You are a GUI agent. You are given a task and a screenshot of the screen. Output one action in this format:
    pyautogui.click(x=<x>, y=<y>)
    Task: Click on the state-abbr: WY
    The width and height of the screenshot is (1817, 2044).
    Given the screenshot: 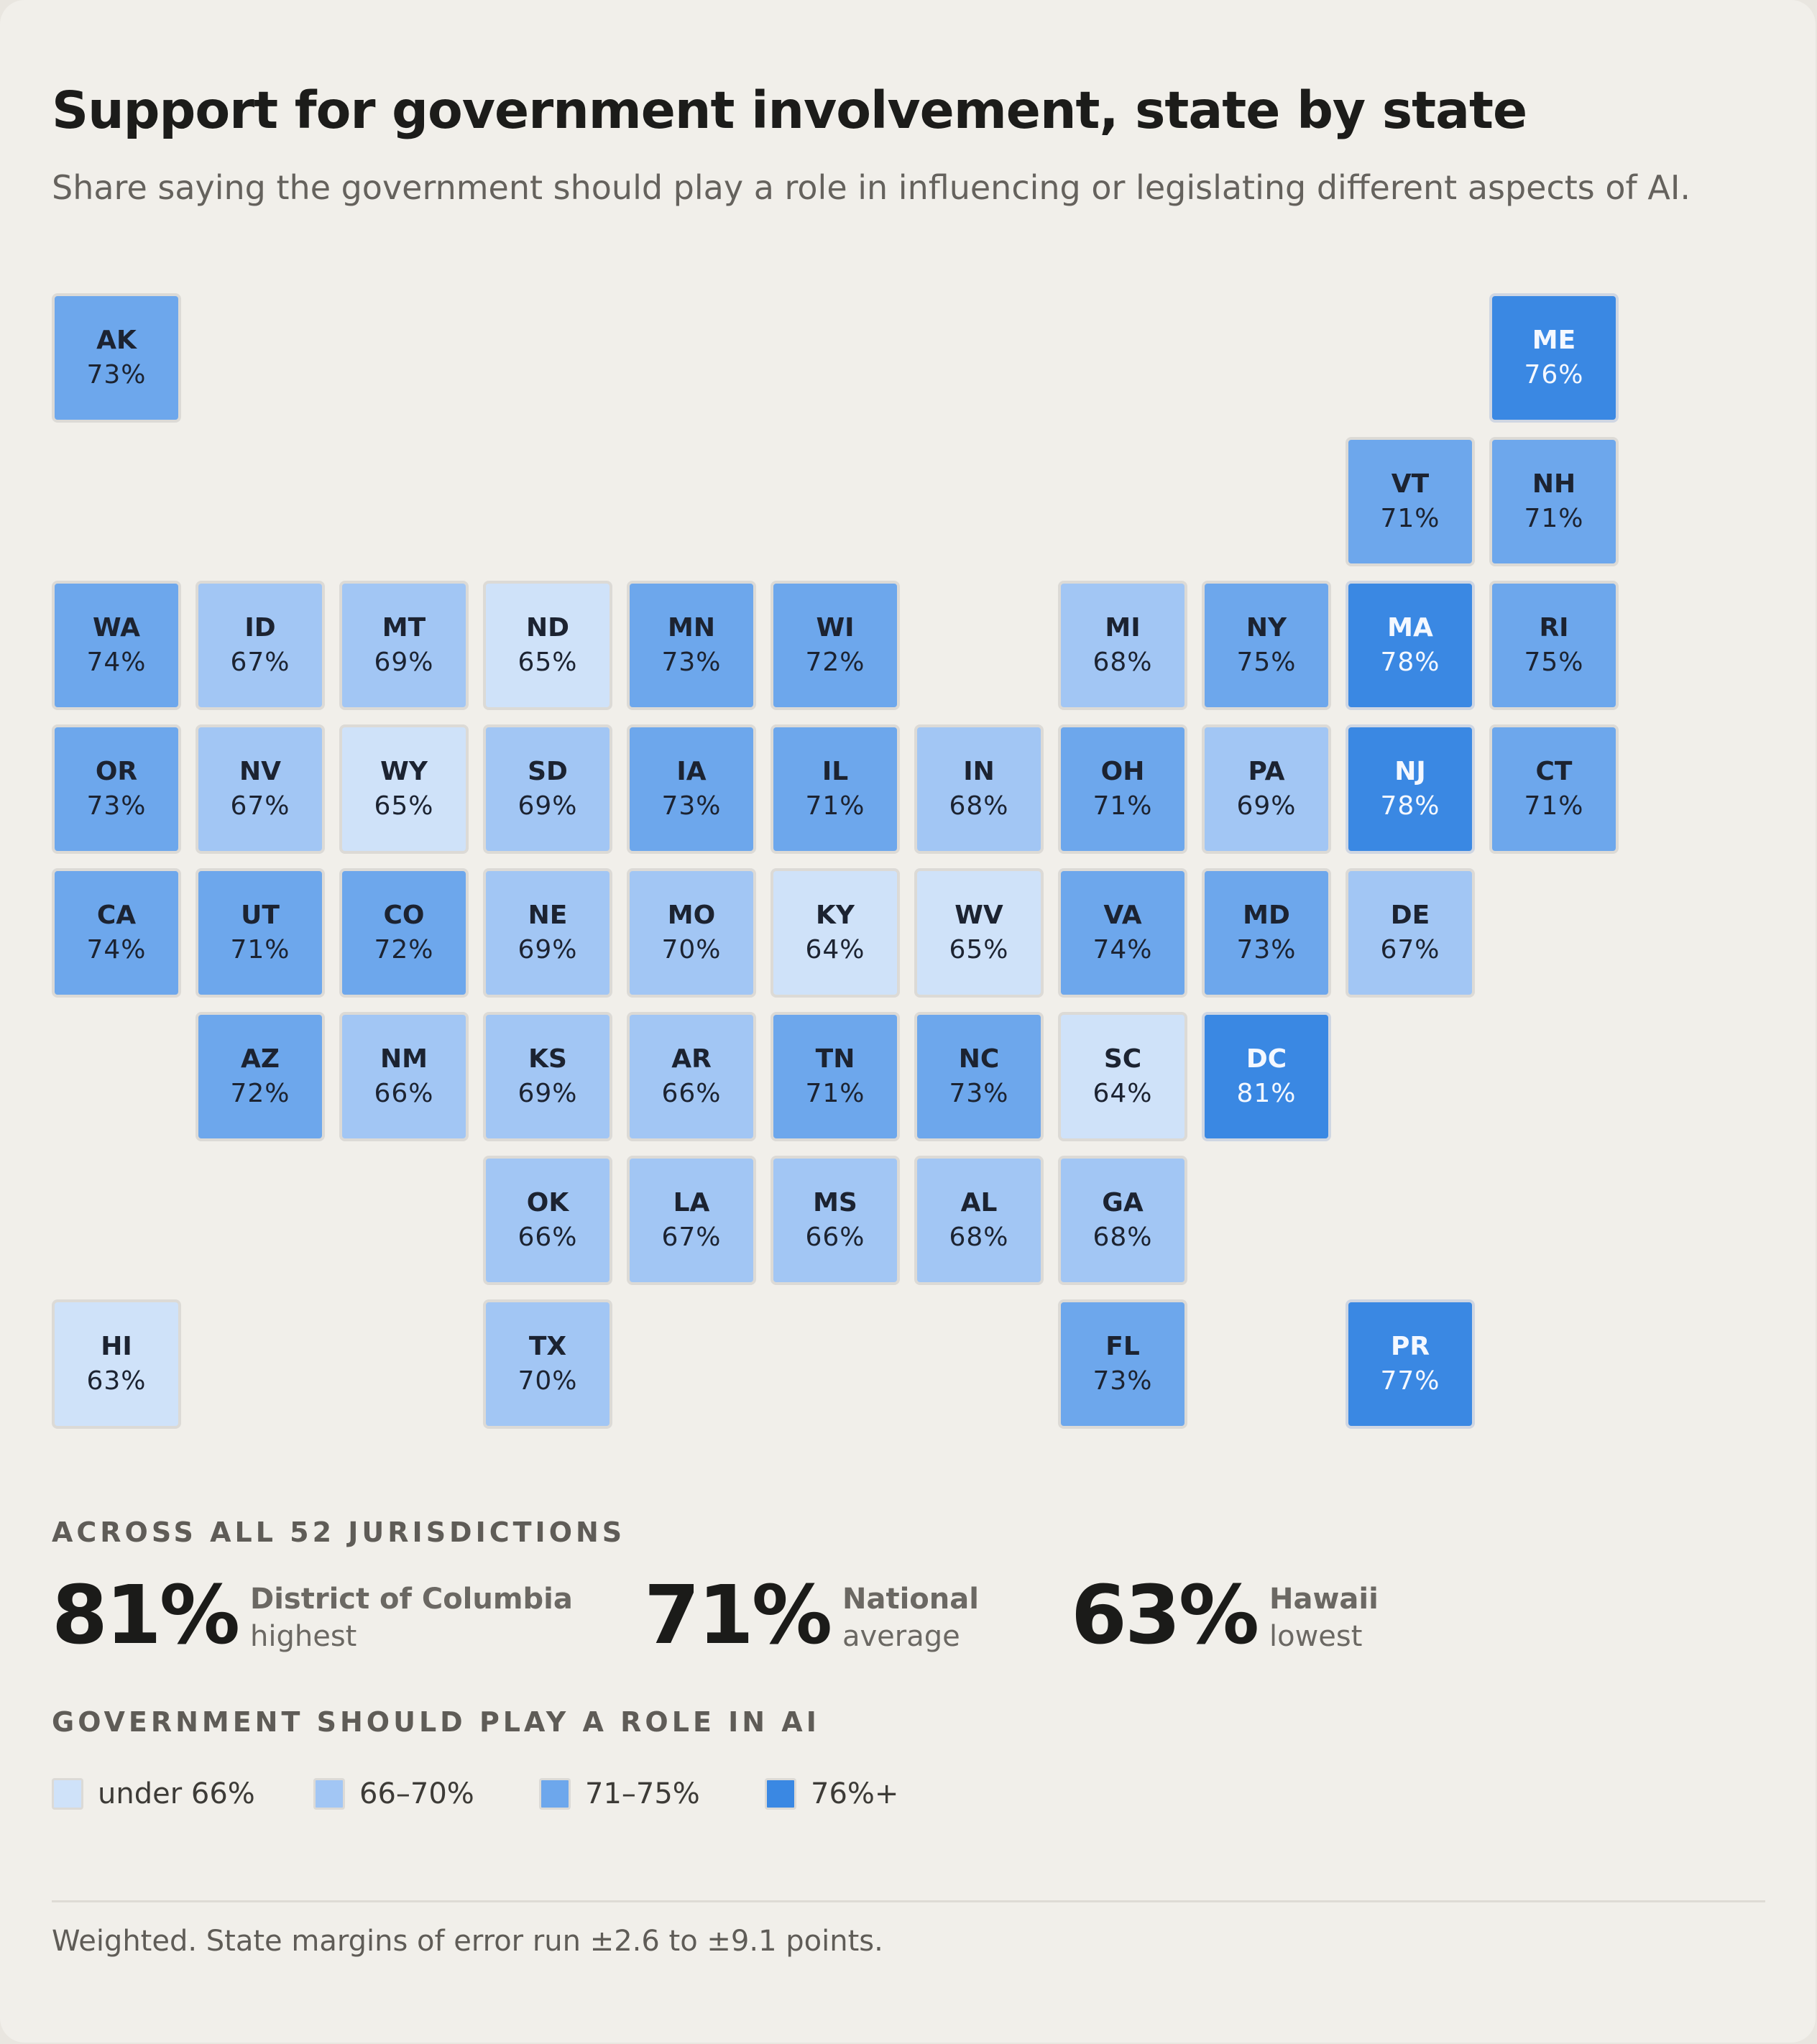 What is the action you would take?
    pyautogui.click(x=404, y=771)
    